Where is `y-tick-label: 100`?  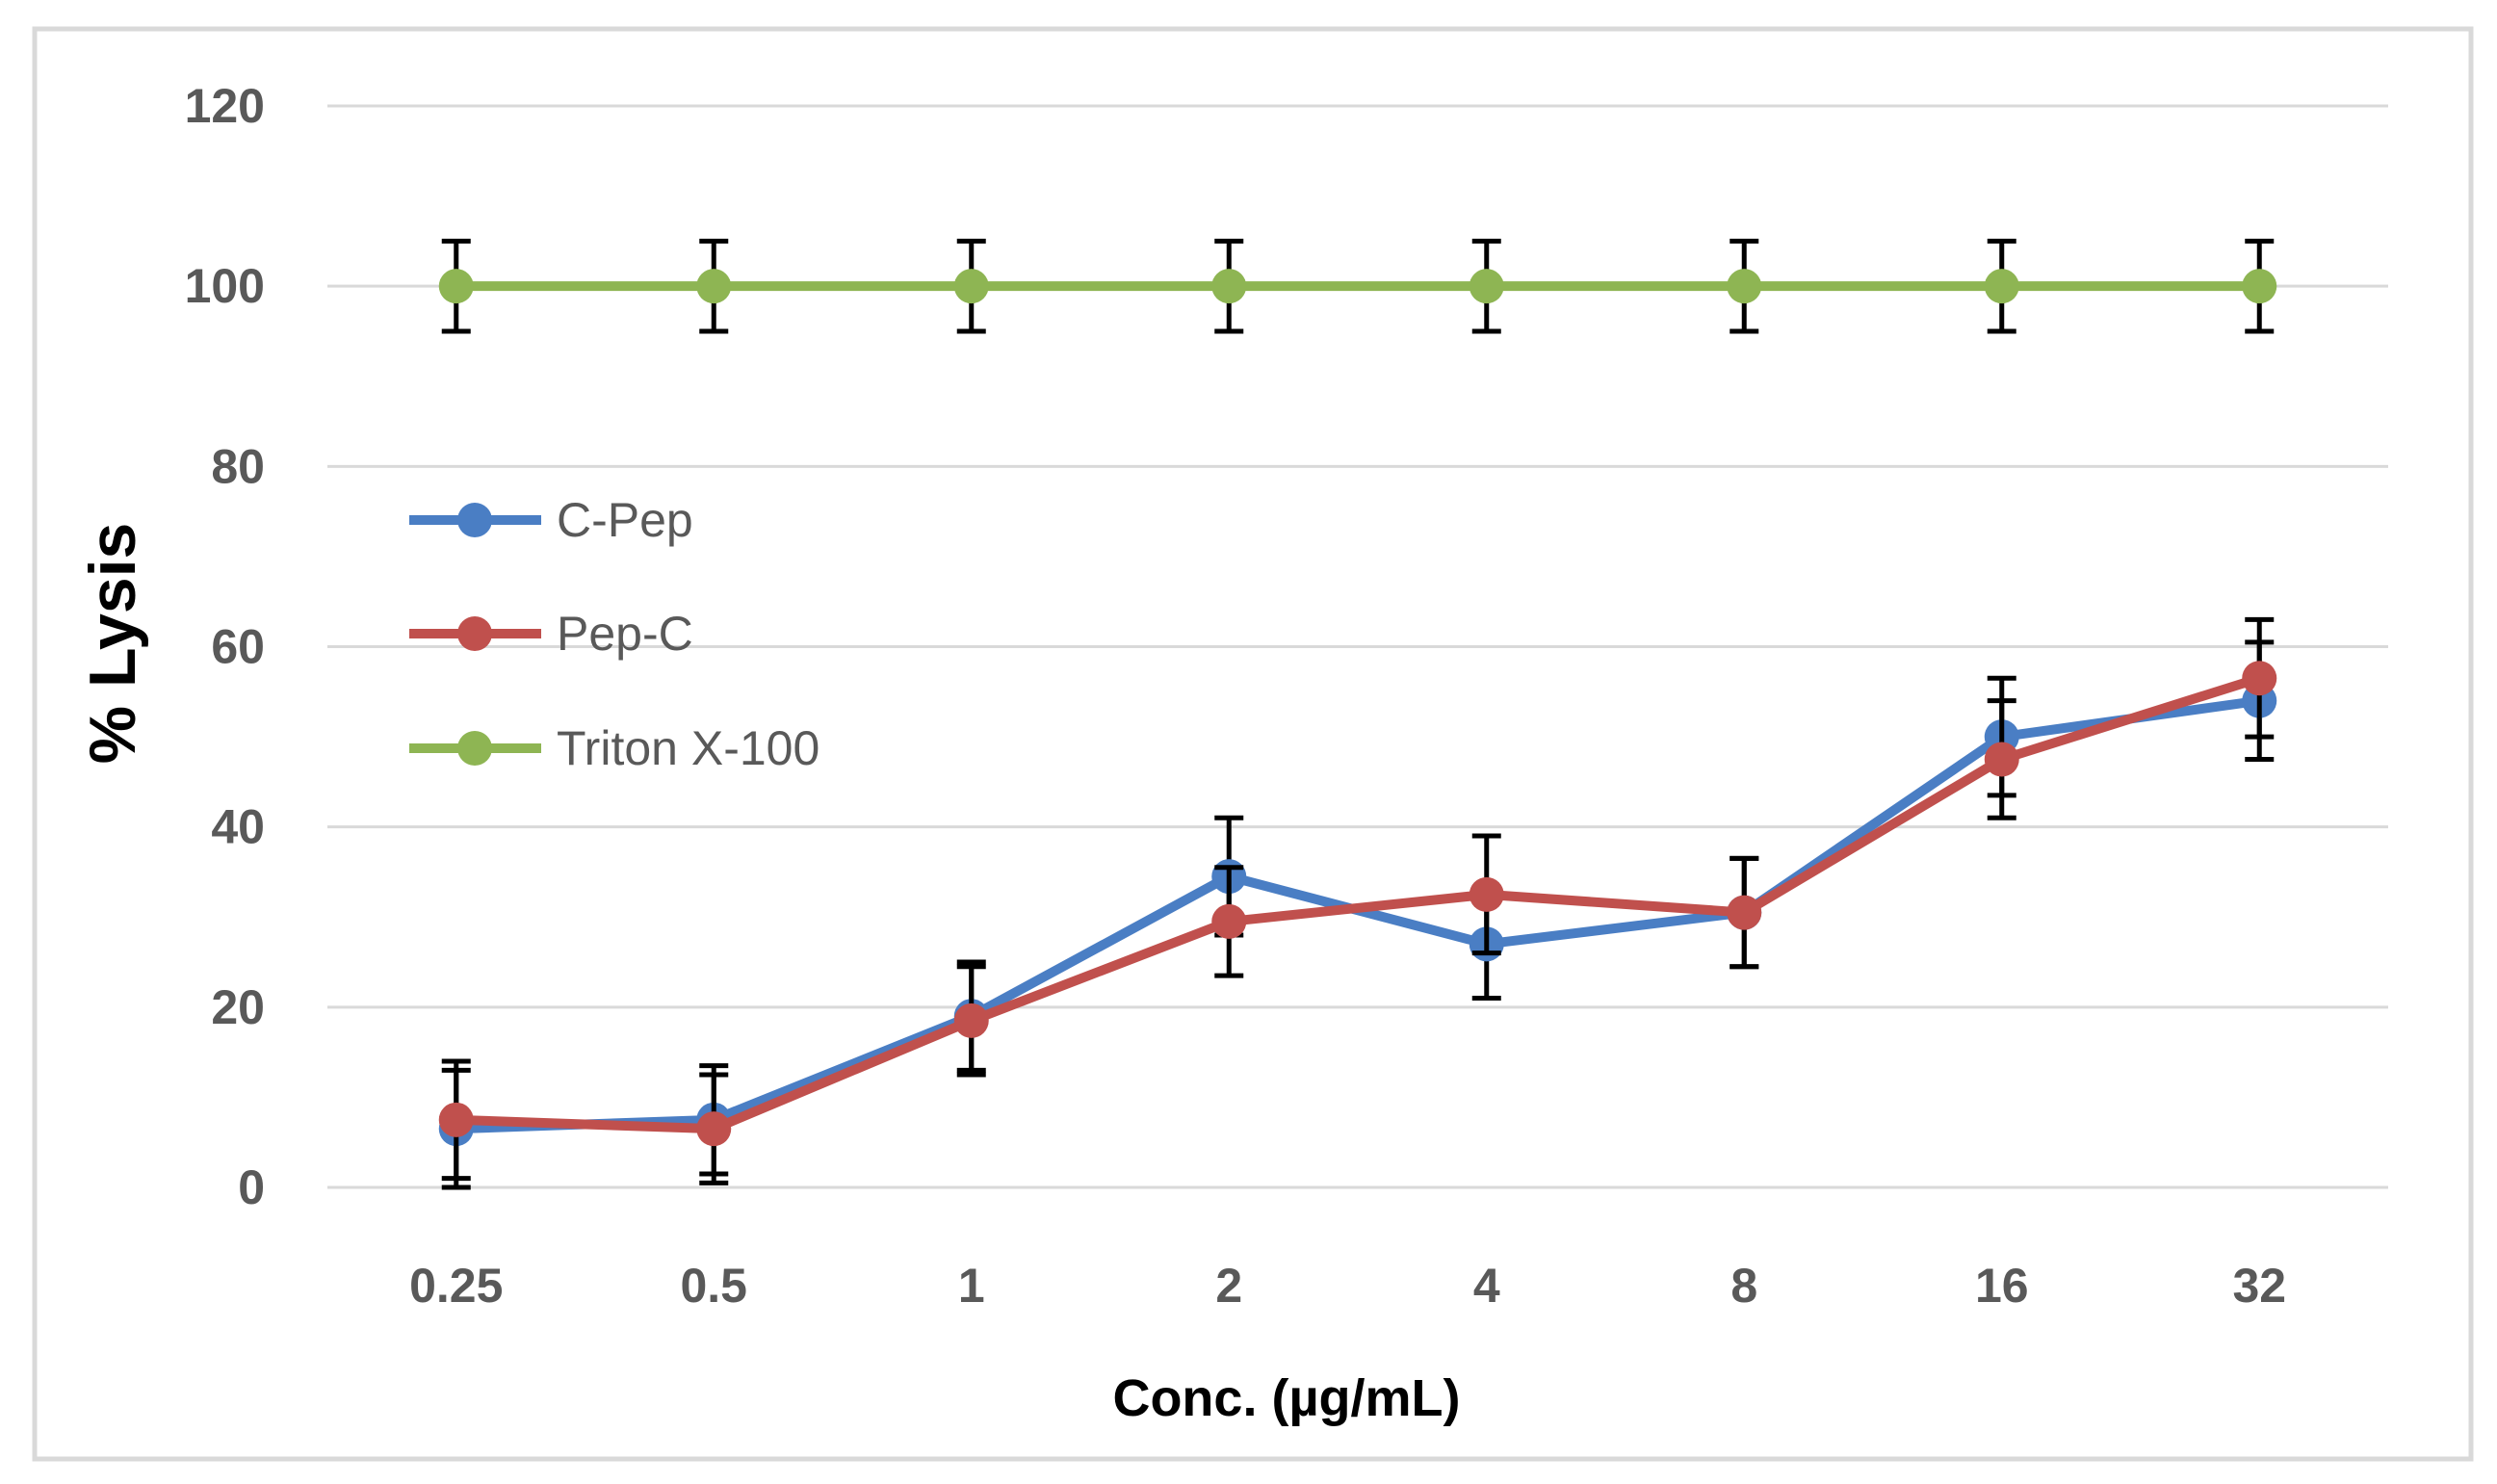
y-tick-label: 100 is located at coordinates (225, 286).